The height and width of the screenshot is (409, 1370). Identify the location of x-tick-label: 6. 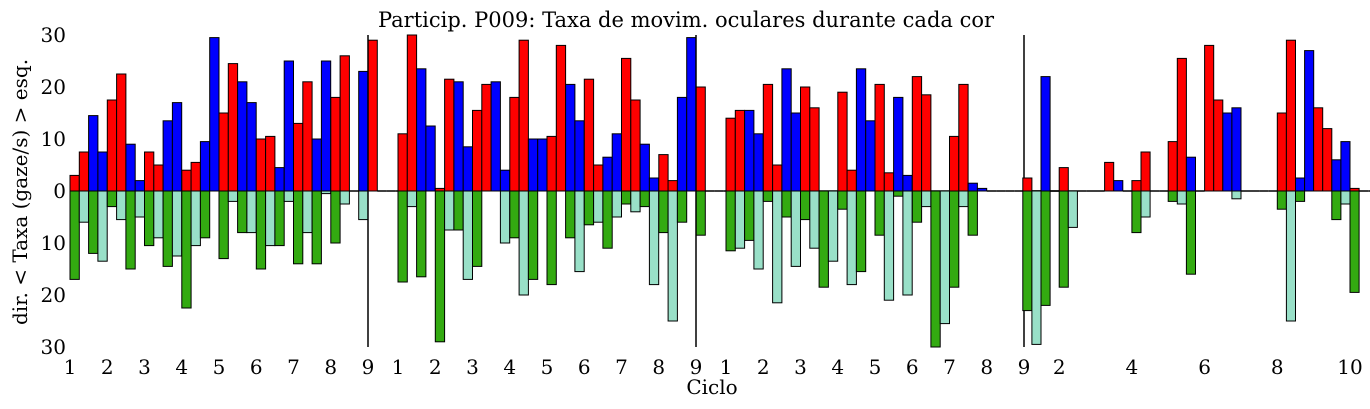
(256, 367).